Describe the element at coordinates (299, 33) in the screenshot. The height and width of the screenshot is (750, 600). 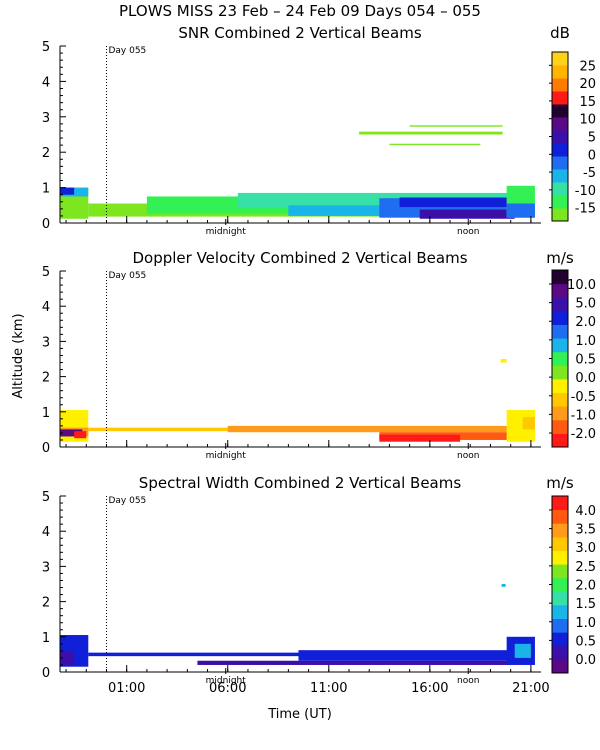
I see `panel-title: SNR Combined 2 Vertical Beams` at that location.